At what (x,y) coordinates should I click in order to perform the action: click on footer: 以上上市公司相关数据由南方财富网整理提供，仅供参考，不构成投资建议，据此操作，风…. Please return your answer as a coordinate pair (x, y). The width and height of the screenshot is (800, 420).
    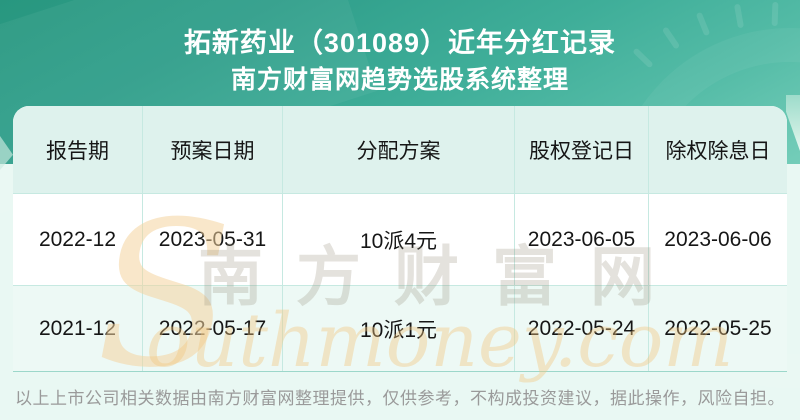
    Looking at the image, I should click on (400, 396).